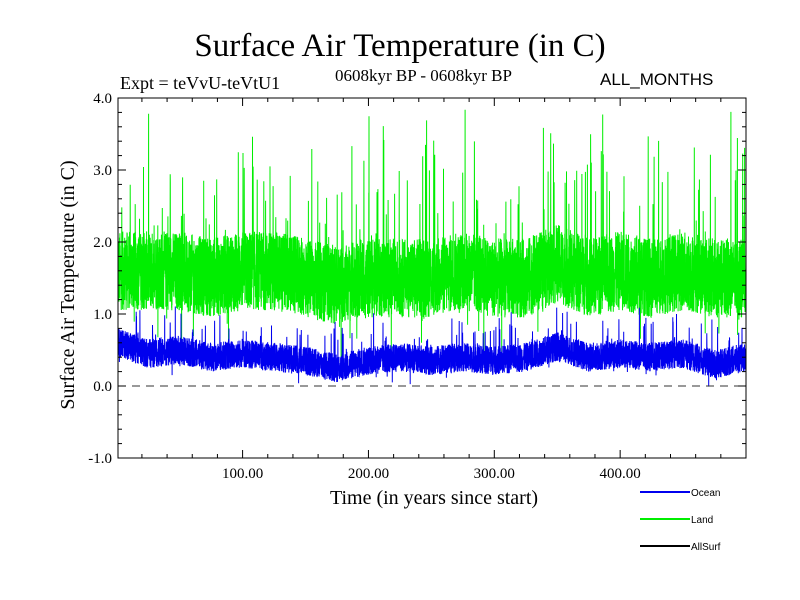 The width and height of the screenshot is (800, 600). Describe the element at coordinates (432, 346) in the screenshot. I see `series-line-ocean` at that location.